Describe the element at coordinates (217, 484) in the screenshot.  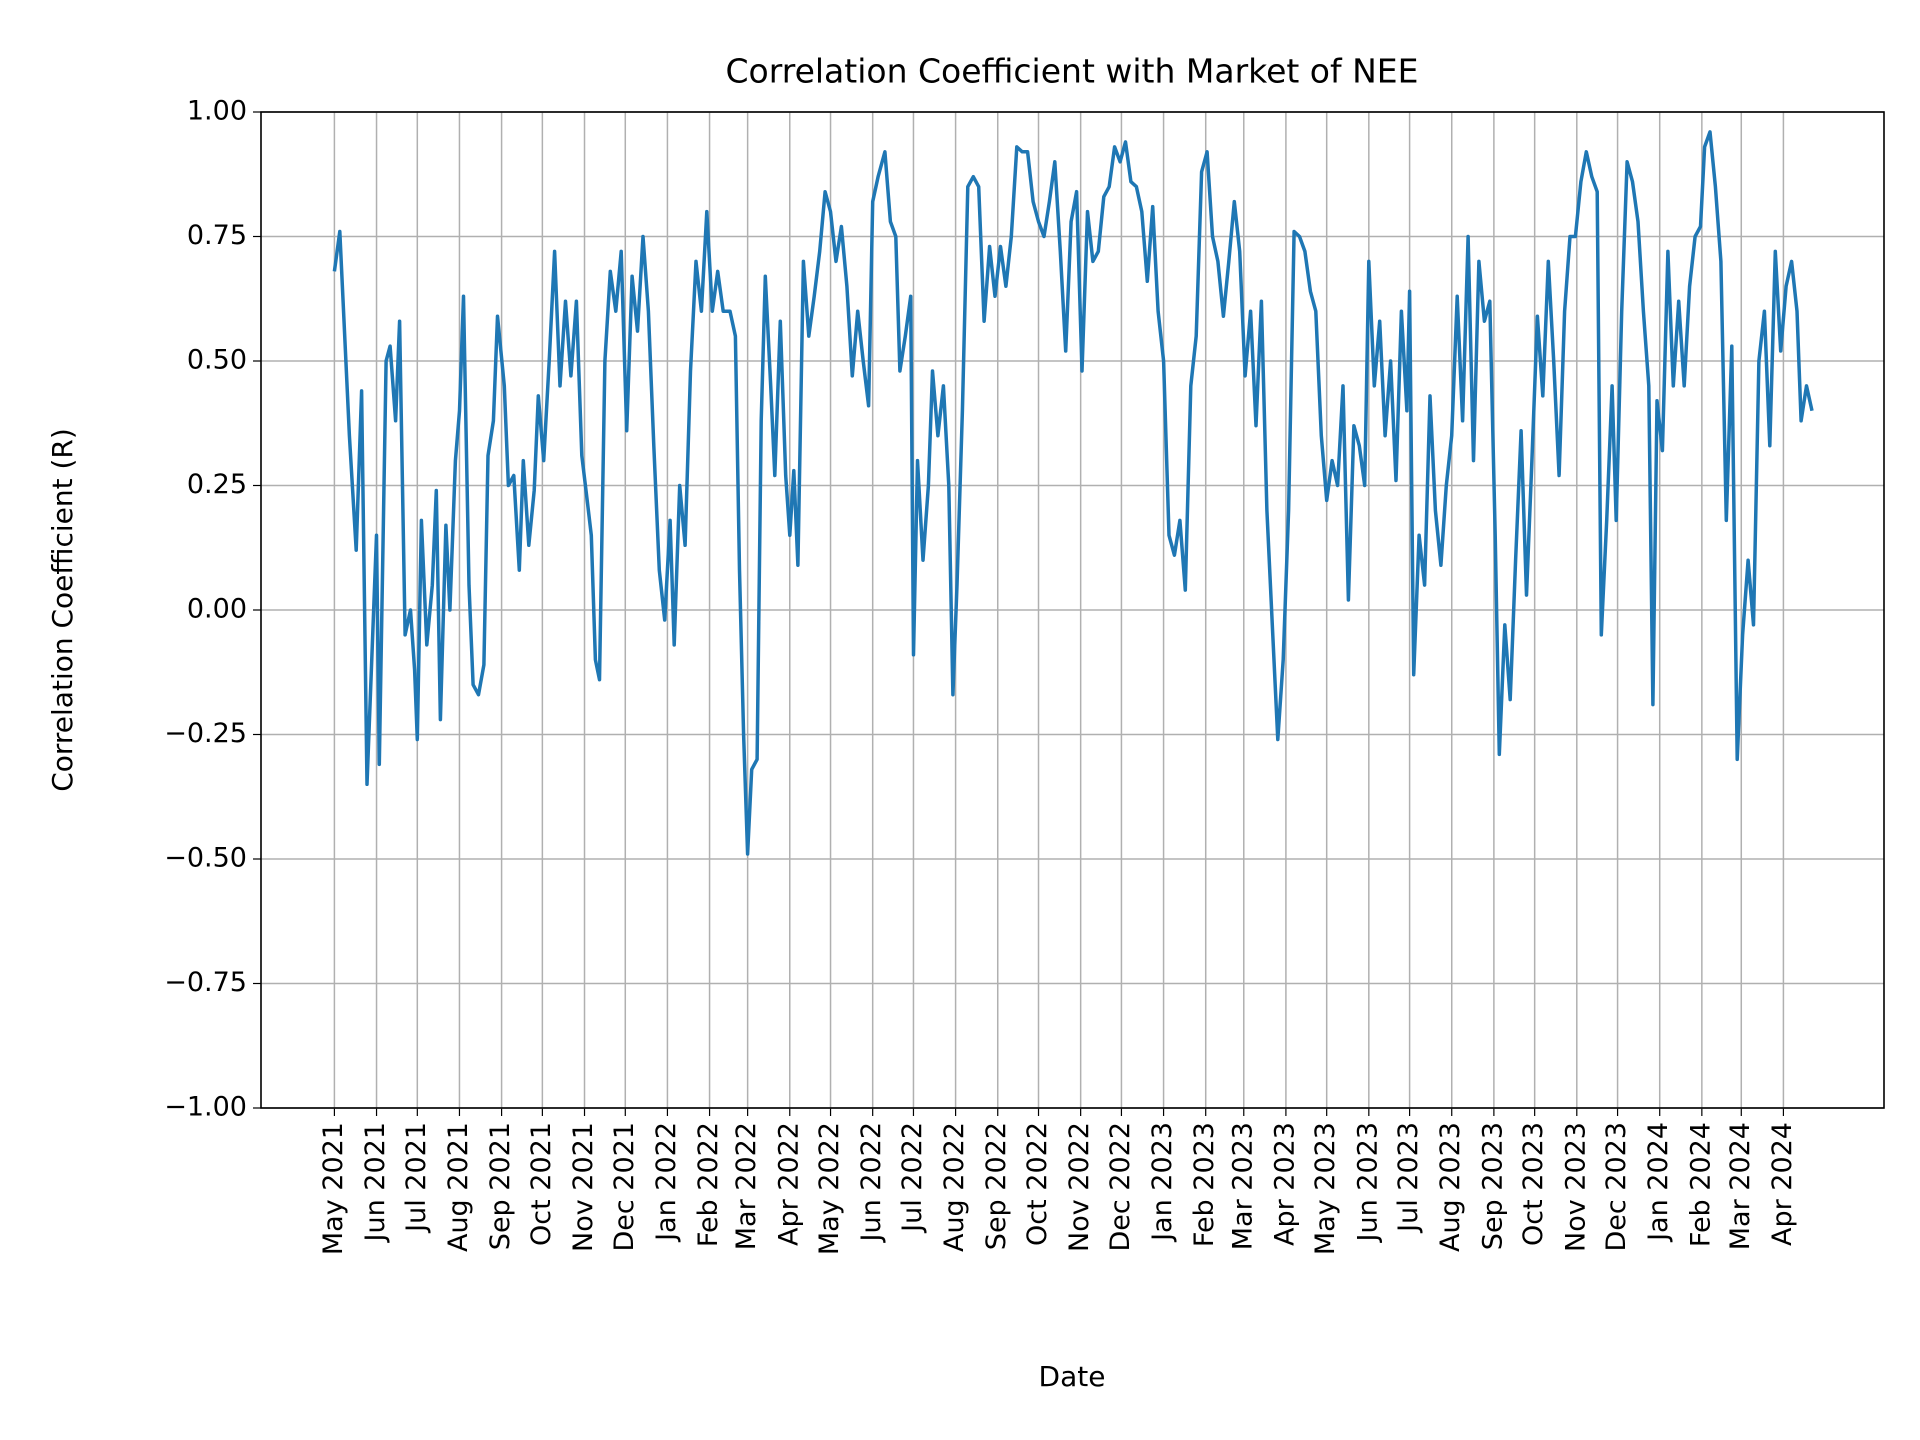
I see `y-tick-label: 0.25` at that location.